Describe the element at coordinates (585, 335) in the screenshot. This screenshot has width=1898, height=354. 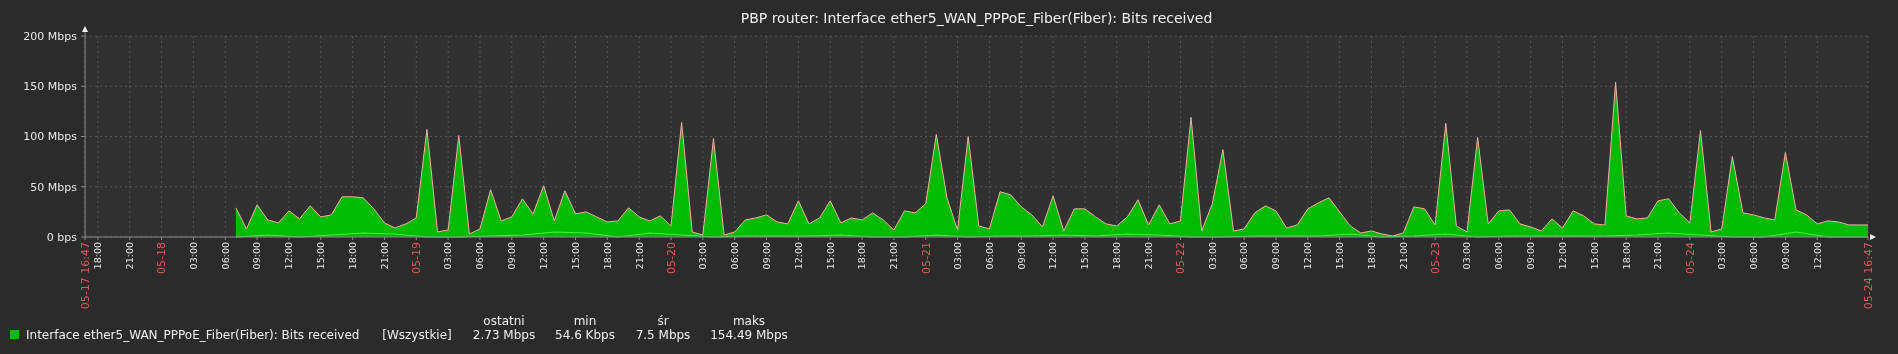
I see `text: 54.6 Kbps` at that location.